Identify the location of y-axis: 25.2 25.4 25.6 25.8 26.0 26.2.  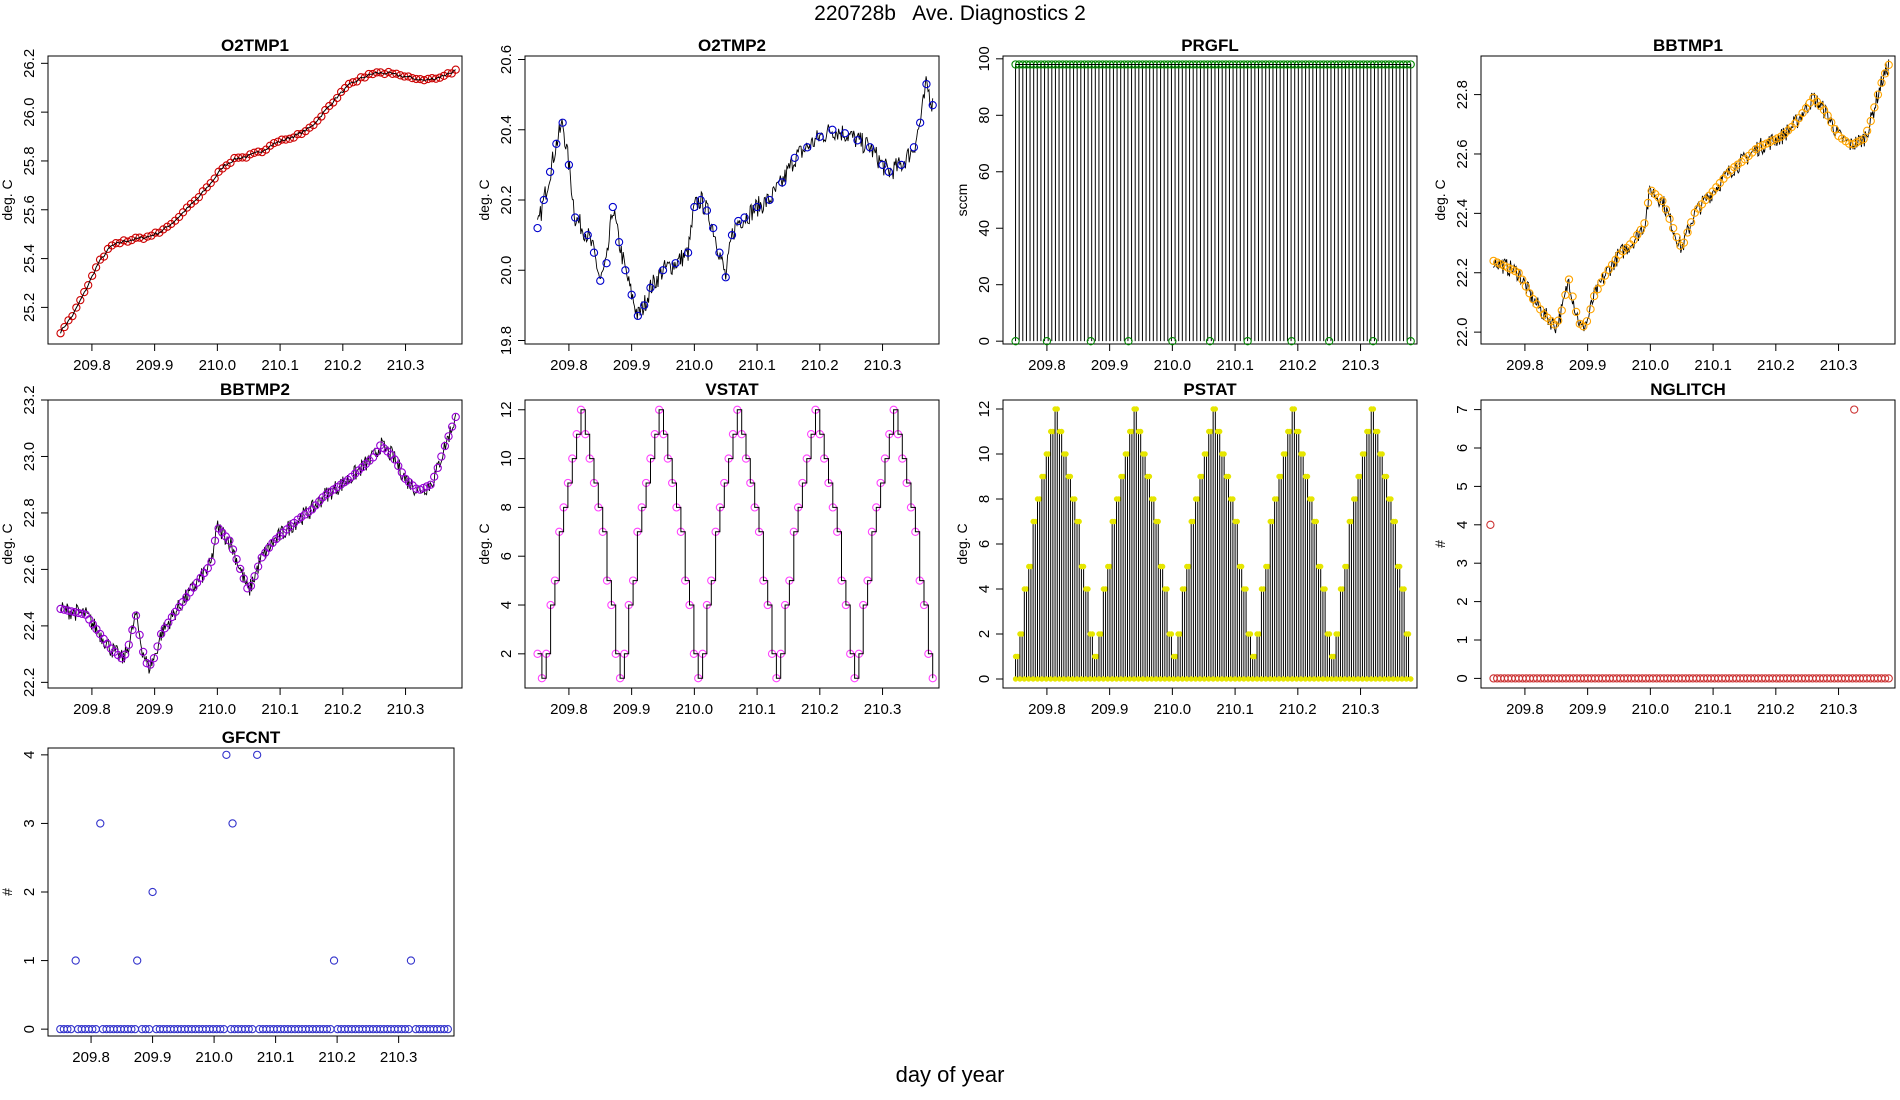
(34, 185).